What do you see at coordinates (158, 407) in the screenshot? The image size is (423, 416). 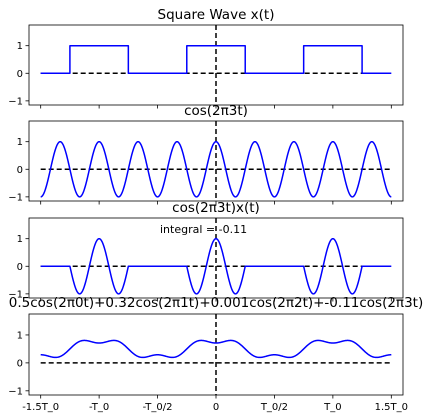 I see `x-tick-label: -T_0/2` at bounding box center [158, 407].